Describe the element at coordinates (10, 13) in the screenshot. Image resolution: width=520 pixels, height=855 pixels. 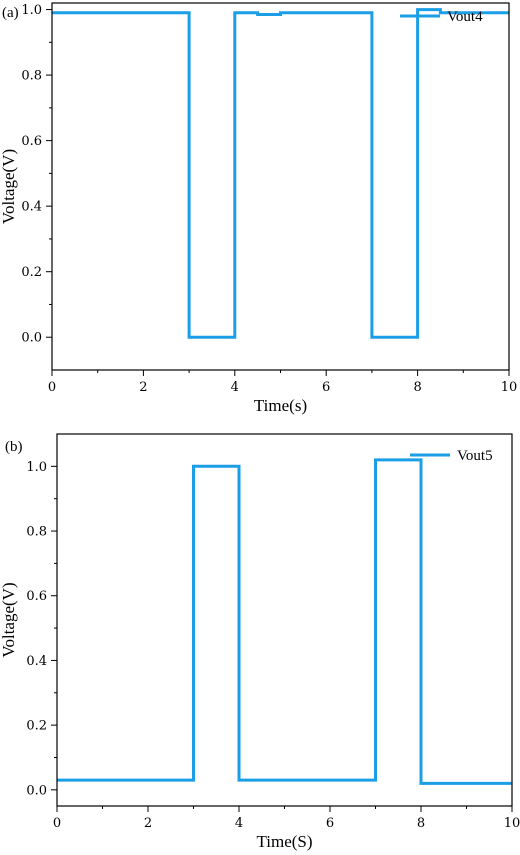
I see `panel-label: (a)` at that location.